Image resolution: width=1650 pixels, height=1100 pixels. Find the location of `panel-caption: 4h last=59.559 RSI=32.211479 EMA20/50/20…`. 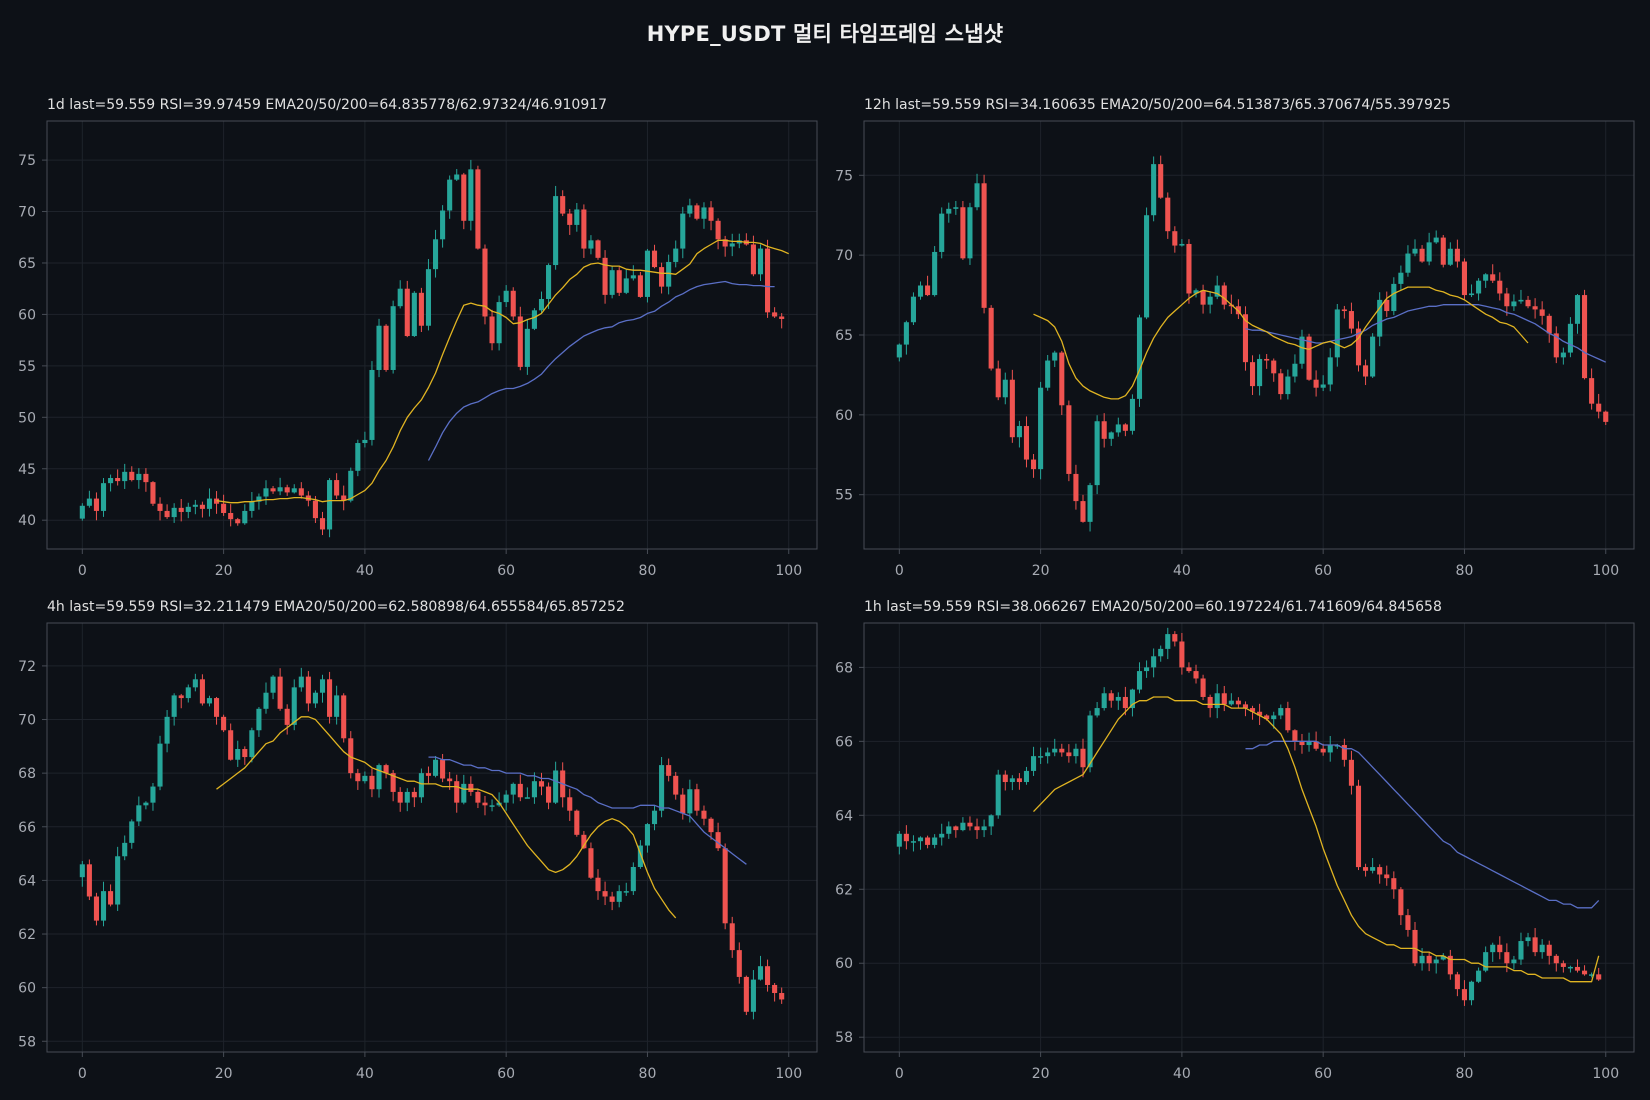

panel-caption: 4h last=59.559 RSI=32.211479 EMA20/50/20… is located at coordinates (336, 607).